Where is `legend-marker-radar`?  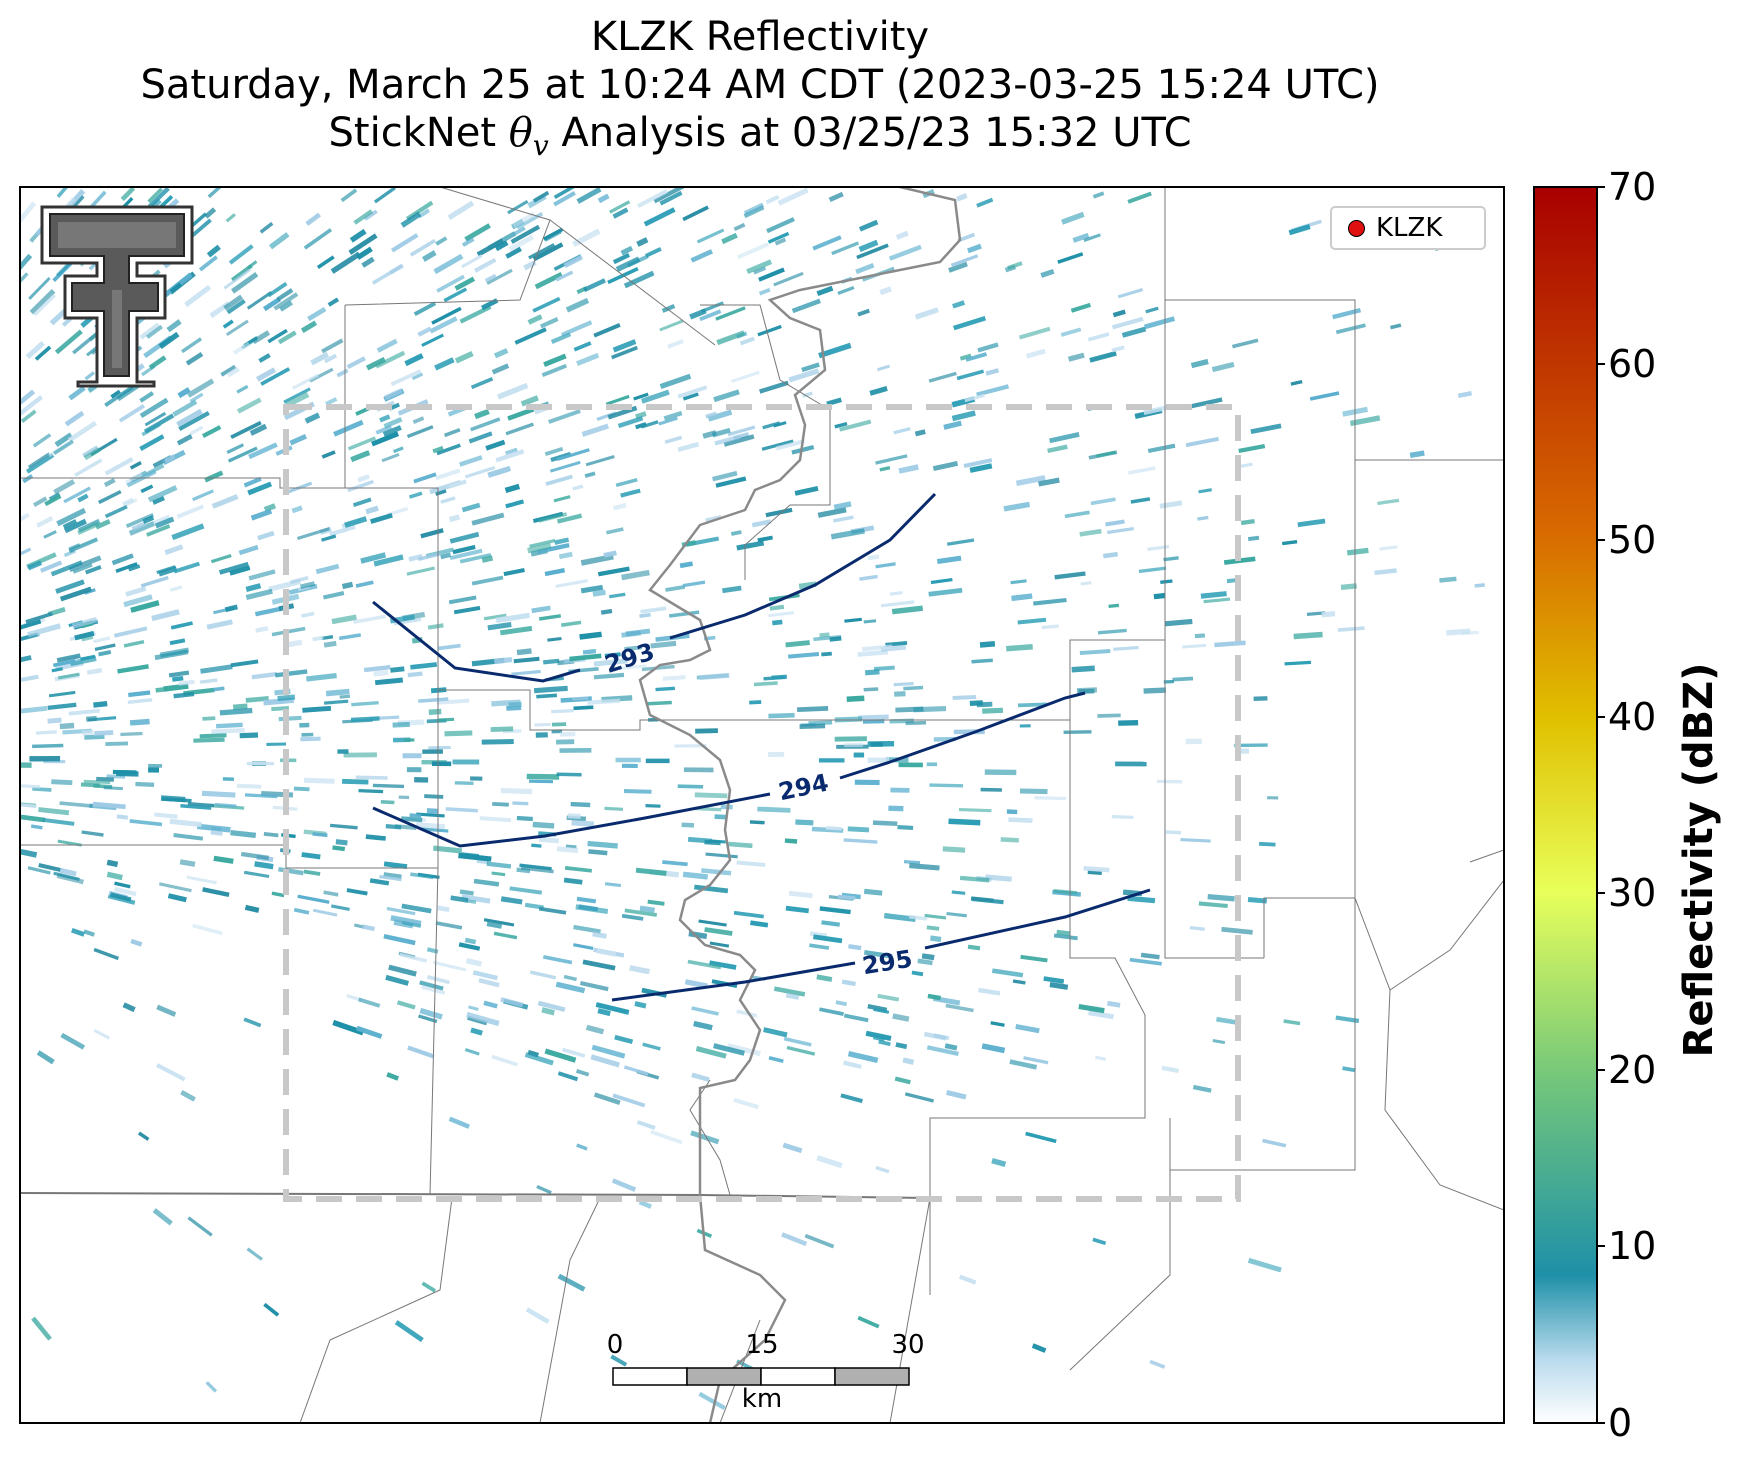
legend-marker-radar is located at coordinates (1356, 228).